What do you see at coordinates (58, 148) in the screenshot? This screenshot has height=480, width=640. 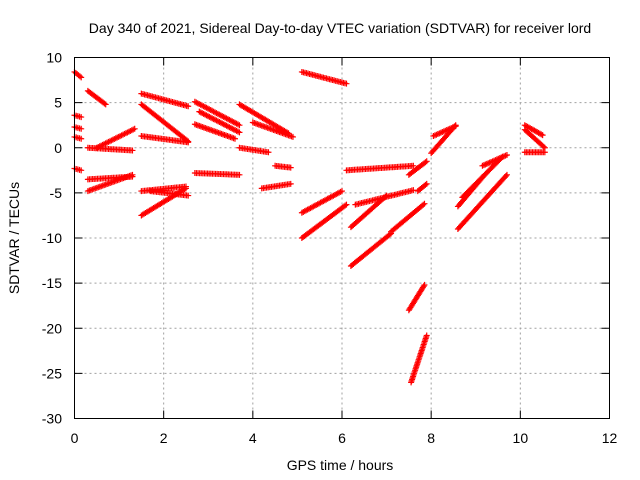 I see `y-tick-label: 0` at bounding box center [58, 148].